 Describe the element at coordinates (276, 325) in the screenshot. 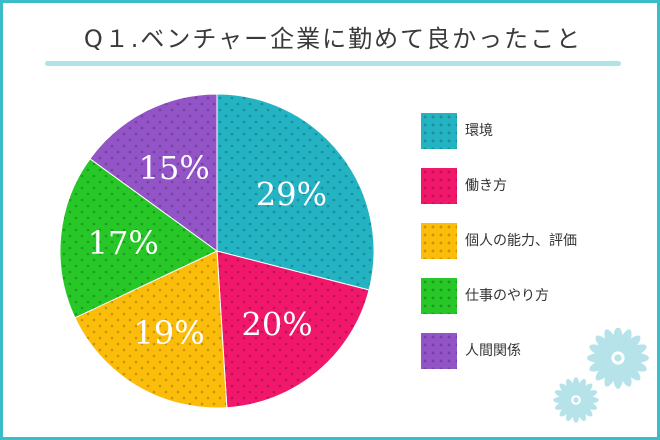

I see `slice-value-label: 20%` at that location.